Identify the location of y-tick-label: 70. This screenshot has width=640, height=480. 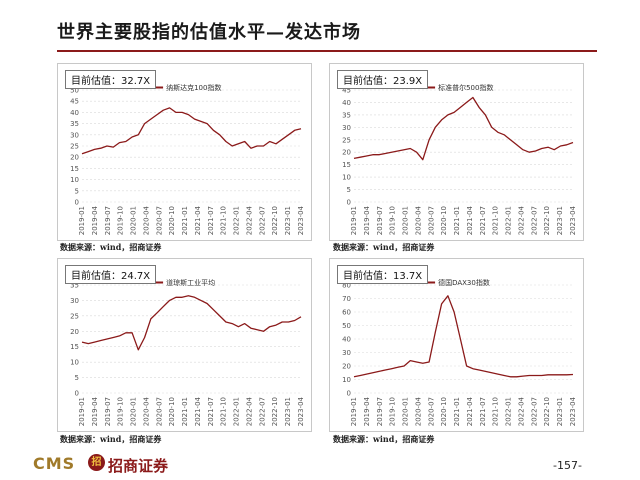
(346, 299).